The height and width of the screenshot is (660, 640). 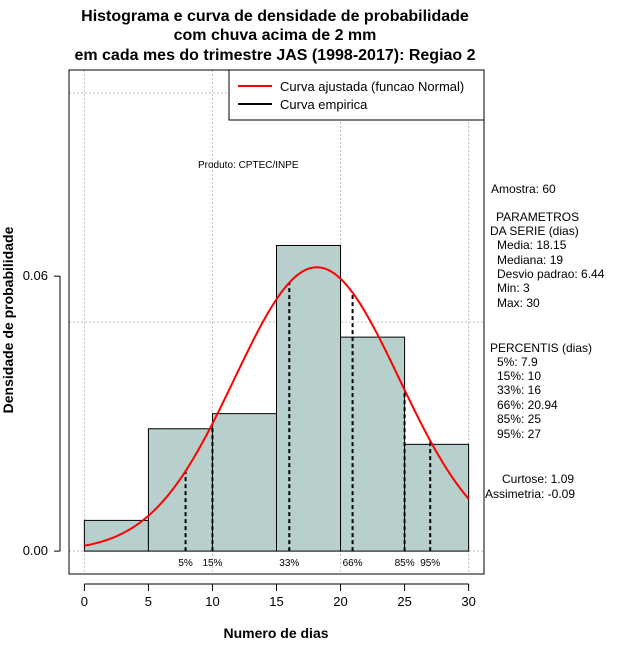 I want to click on percentile-label: 66%, so click(x=353, y=563).